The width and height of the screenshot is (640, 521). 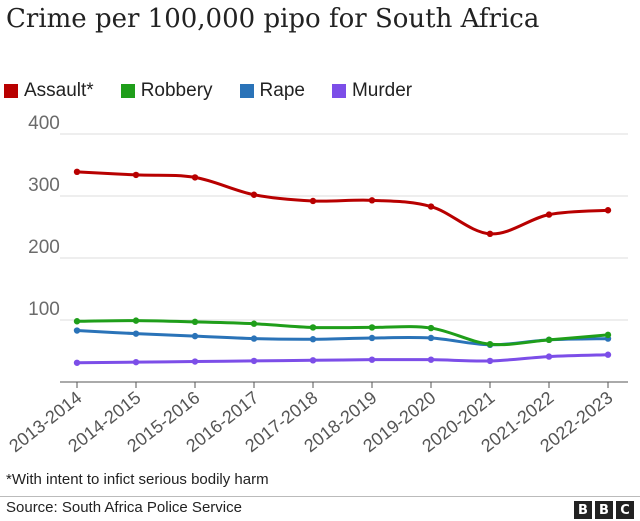 I want to click on logo-letter-b1: B, so click(x=583, y=510).